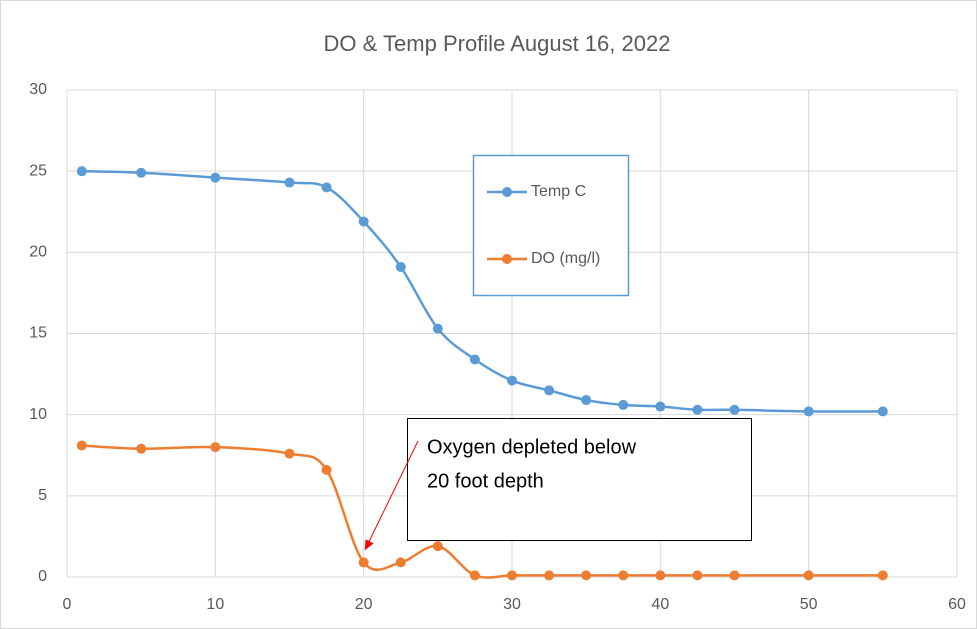  What do you see at coordinates (42, 495) in the screenshot?
I see `y-tick-label: 5` at bounding box center [42, 495].